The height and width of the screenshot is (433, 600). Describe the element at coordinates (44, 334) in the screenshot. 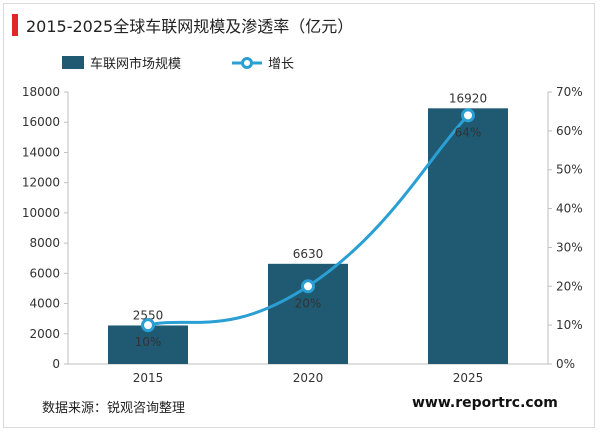

I see `y-tick-label: 2000` at that location.